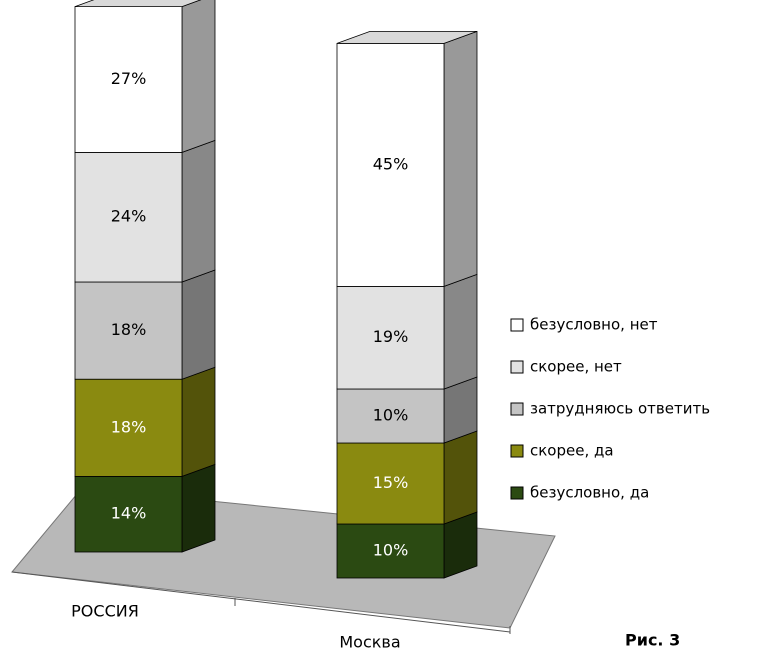 The image size is (757, 650). I want to click on x-tick-label: РОССИЯ, so click(105, 611).